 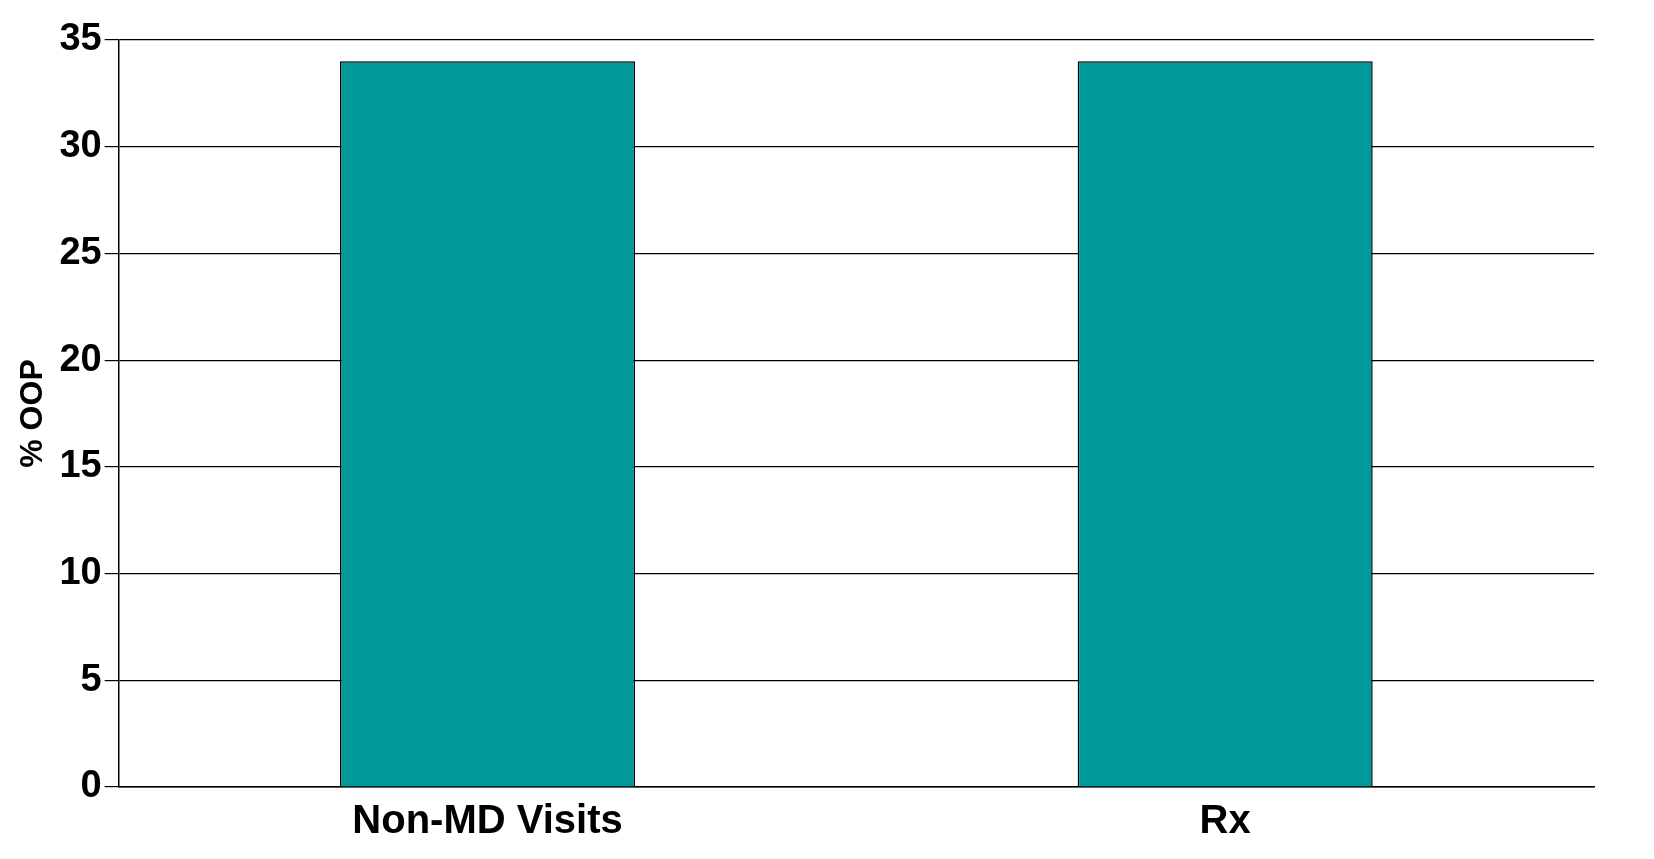 I want to click on y-tick-label: 30, so click(x=80, y=144).